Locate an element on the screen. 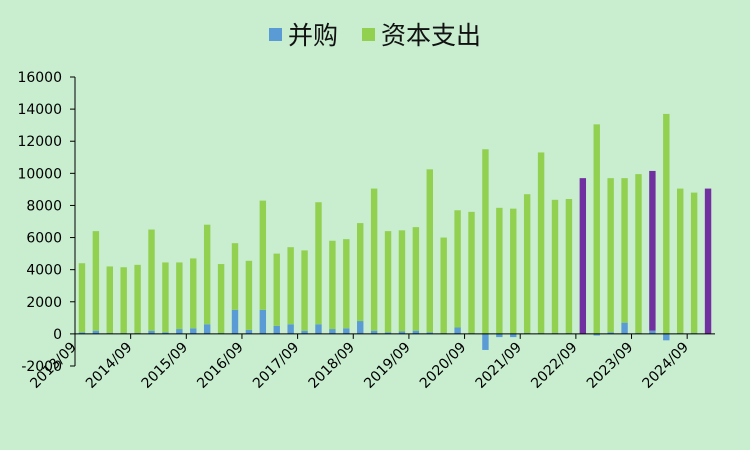 The height and width of the screenshot is (450, 750). x-tick-label: 2019/09 is located at coordinates (387, 365).